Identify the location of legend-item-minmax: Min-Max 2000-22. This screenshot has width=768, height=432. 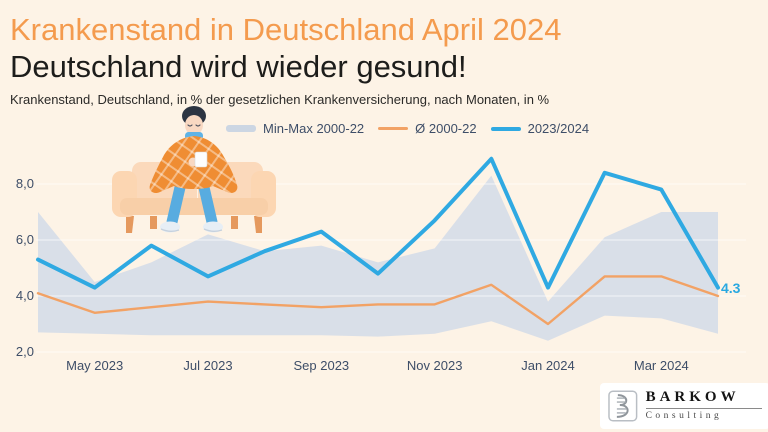
(295, 128).